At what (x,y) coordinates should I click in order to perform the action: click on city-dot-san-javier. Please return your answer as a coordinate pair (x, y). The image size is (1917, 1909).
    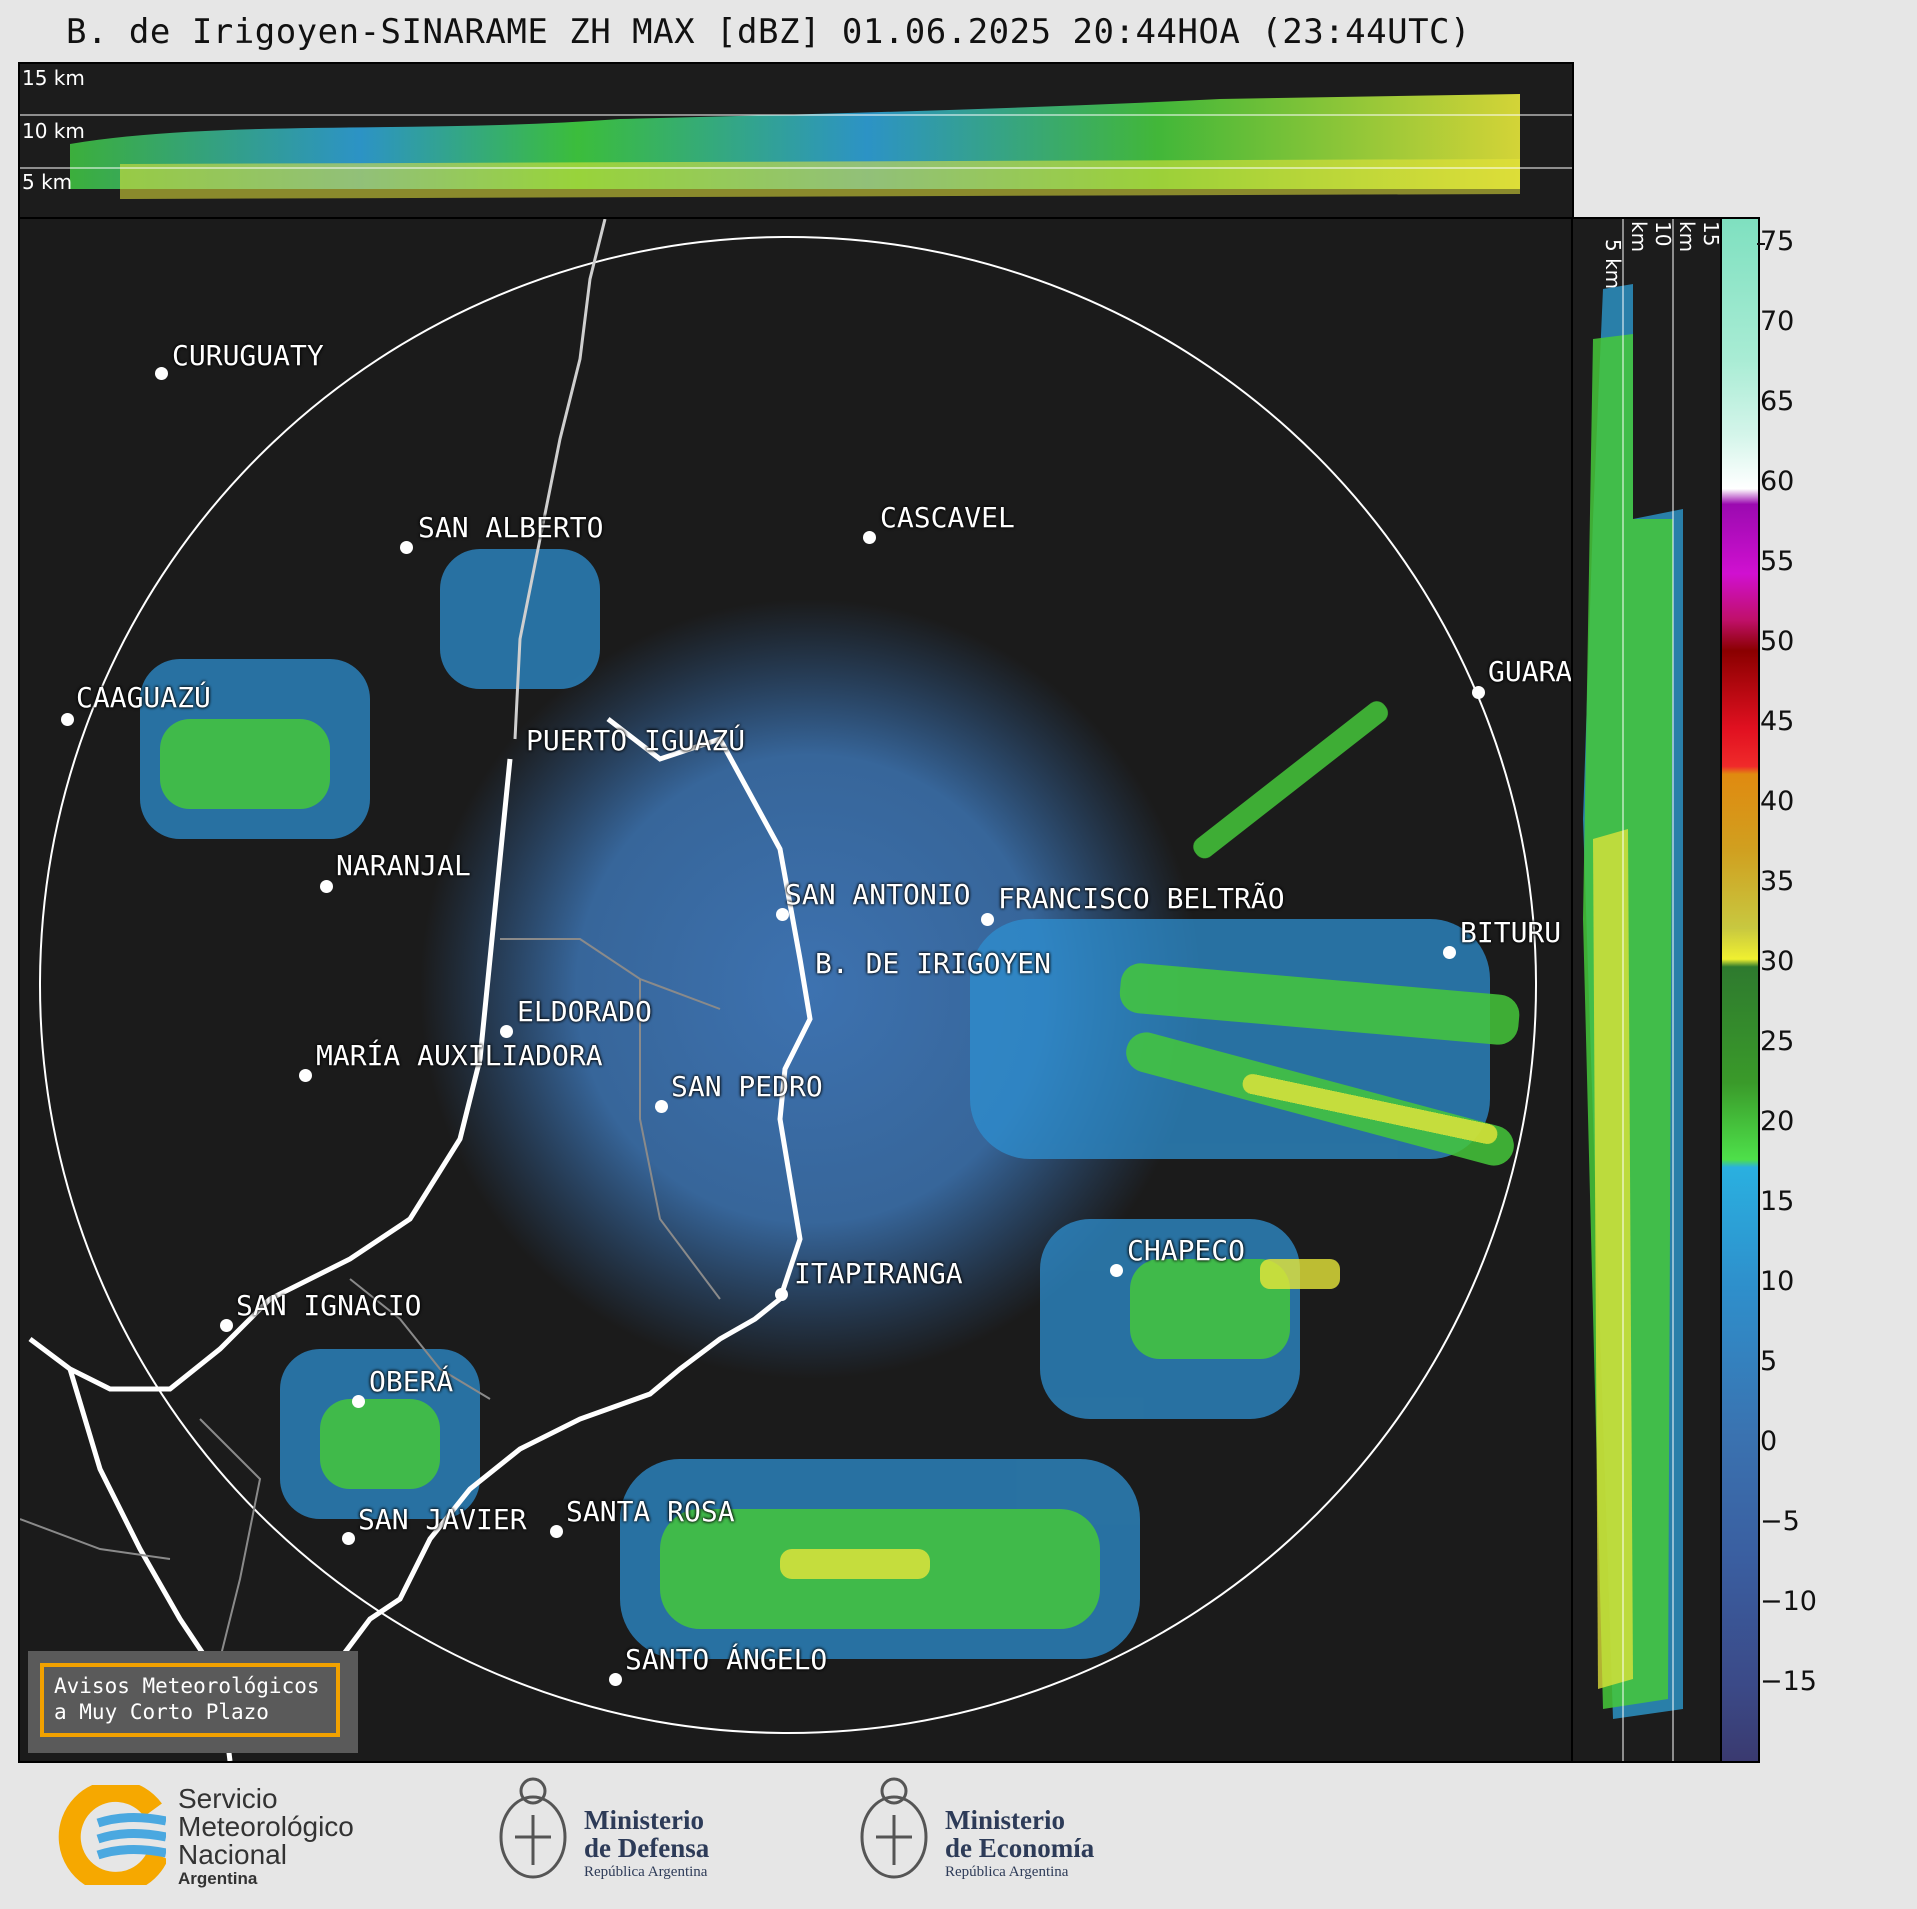
    Looking at the image, I should click on (348, 1538).